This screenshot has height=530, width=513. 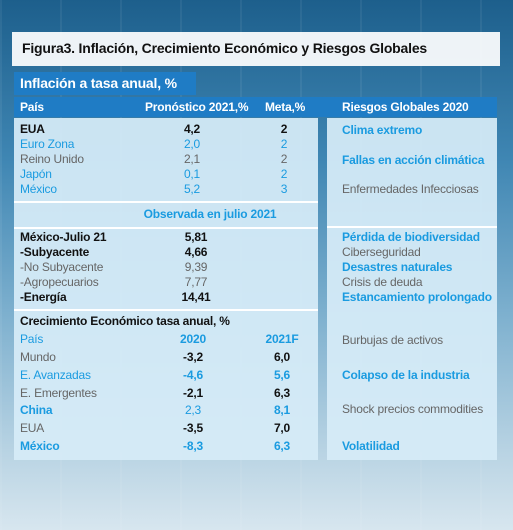 What do you see at coordinates (282, 339) in the screenshot?
I see `column-header: 2021F` at bounding box center [282, 339].